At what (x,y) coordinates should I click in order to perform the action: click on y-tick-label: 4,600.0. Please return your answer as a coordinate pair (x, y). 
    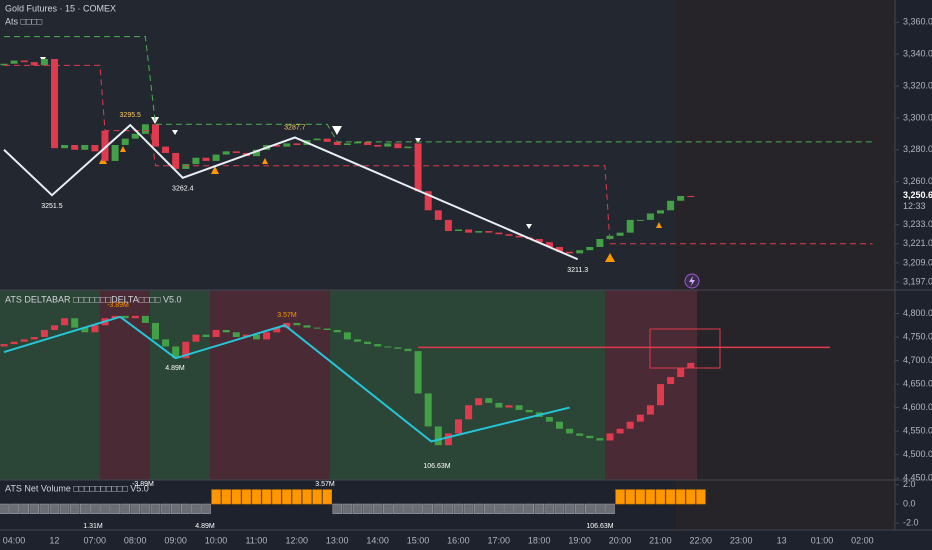
    Looking at the image, I should click on (917, 407).